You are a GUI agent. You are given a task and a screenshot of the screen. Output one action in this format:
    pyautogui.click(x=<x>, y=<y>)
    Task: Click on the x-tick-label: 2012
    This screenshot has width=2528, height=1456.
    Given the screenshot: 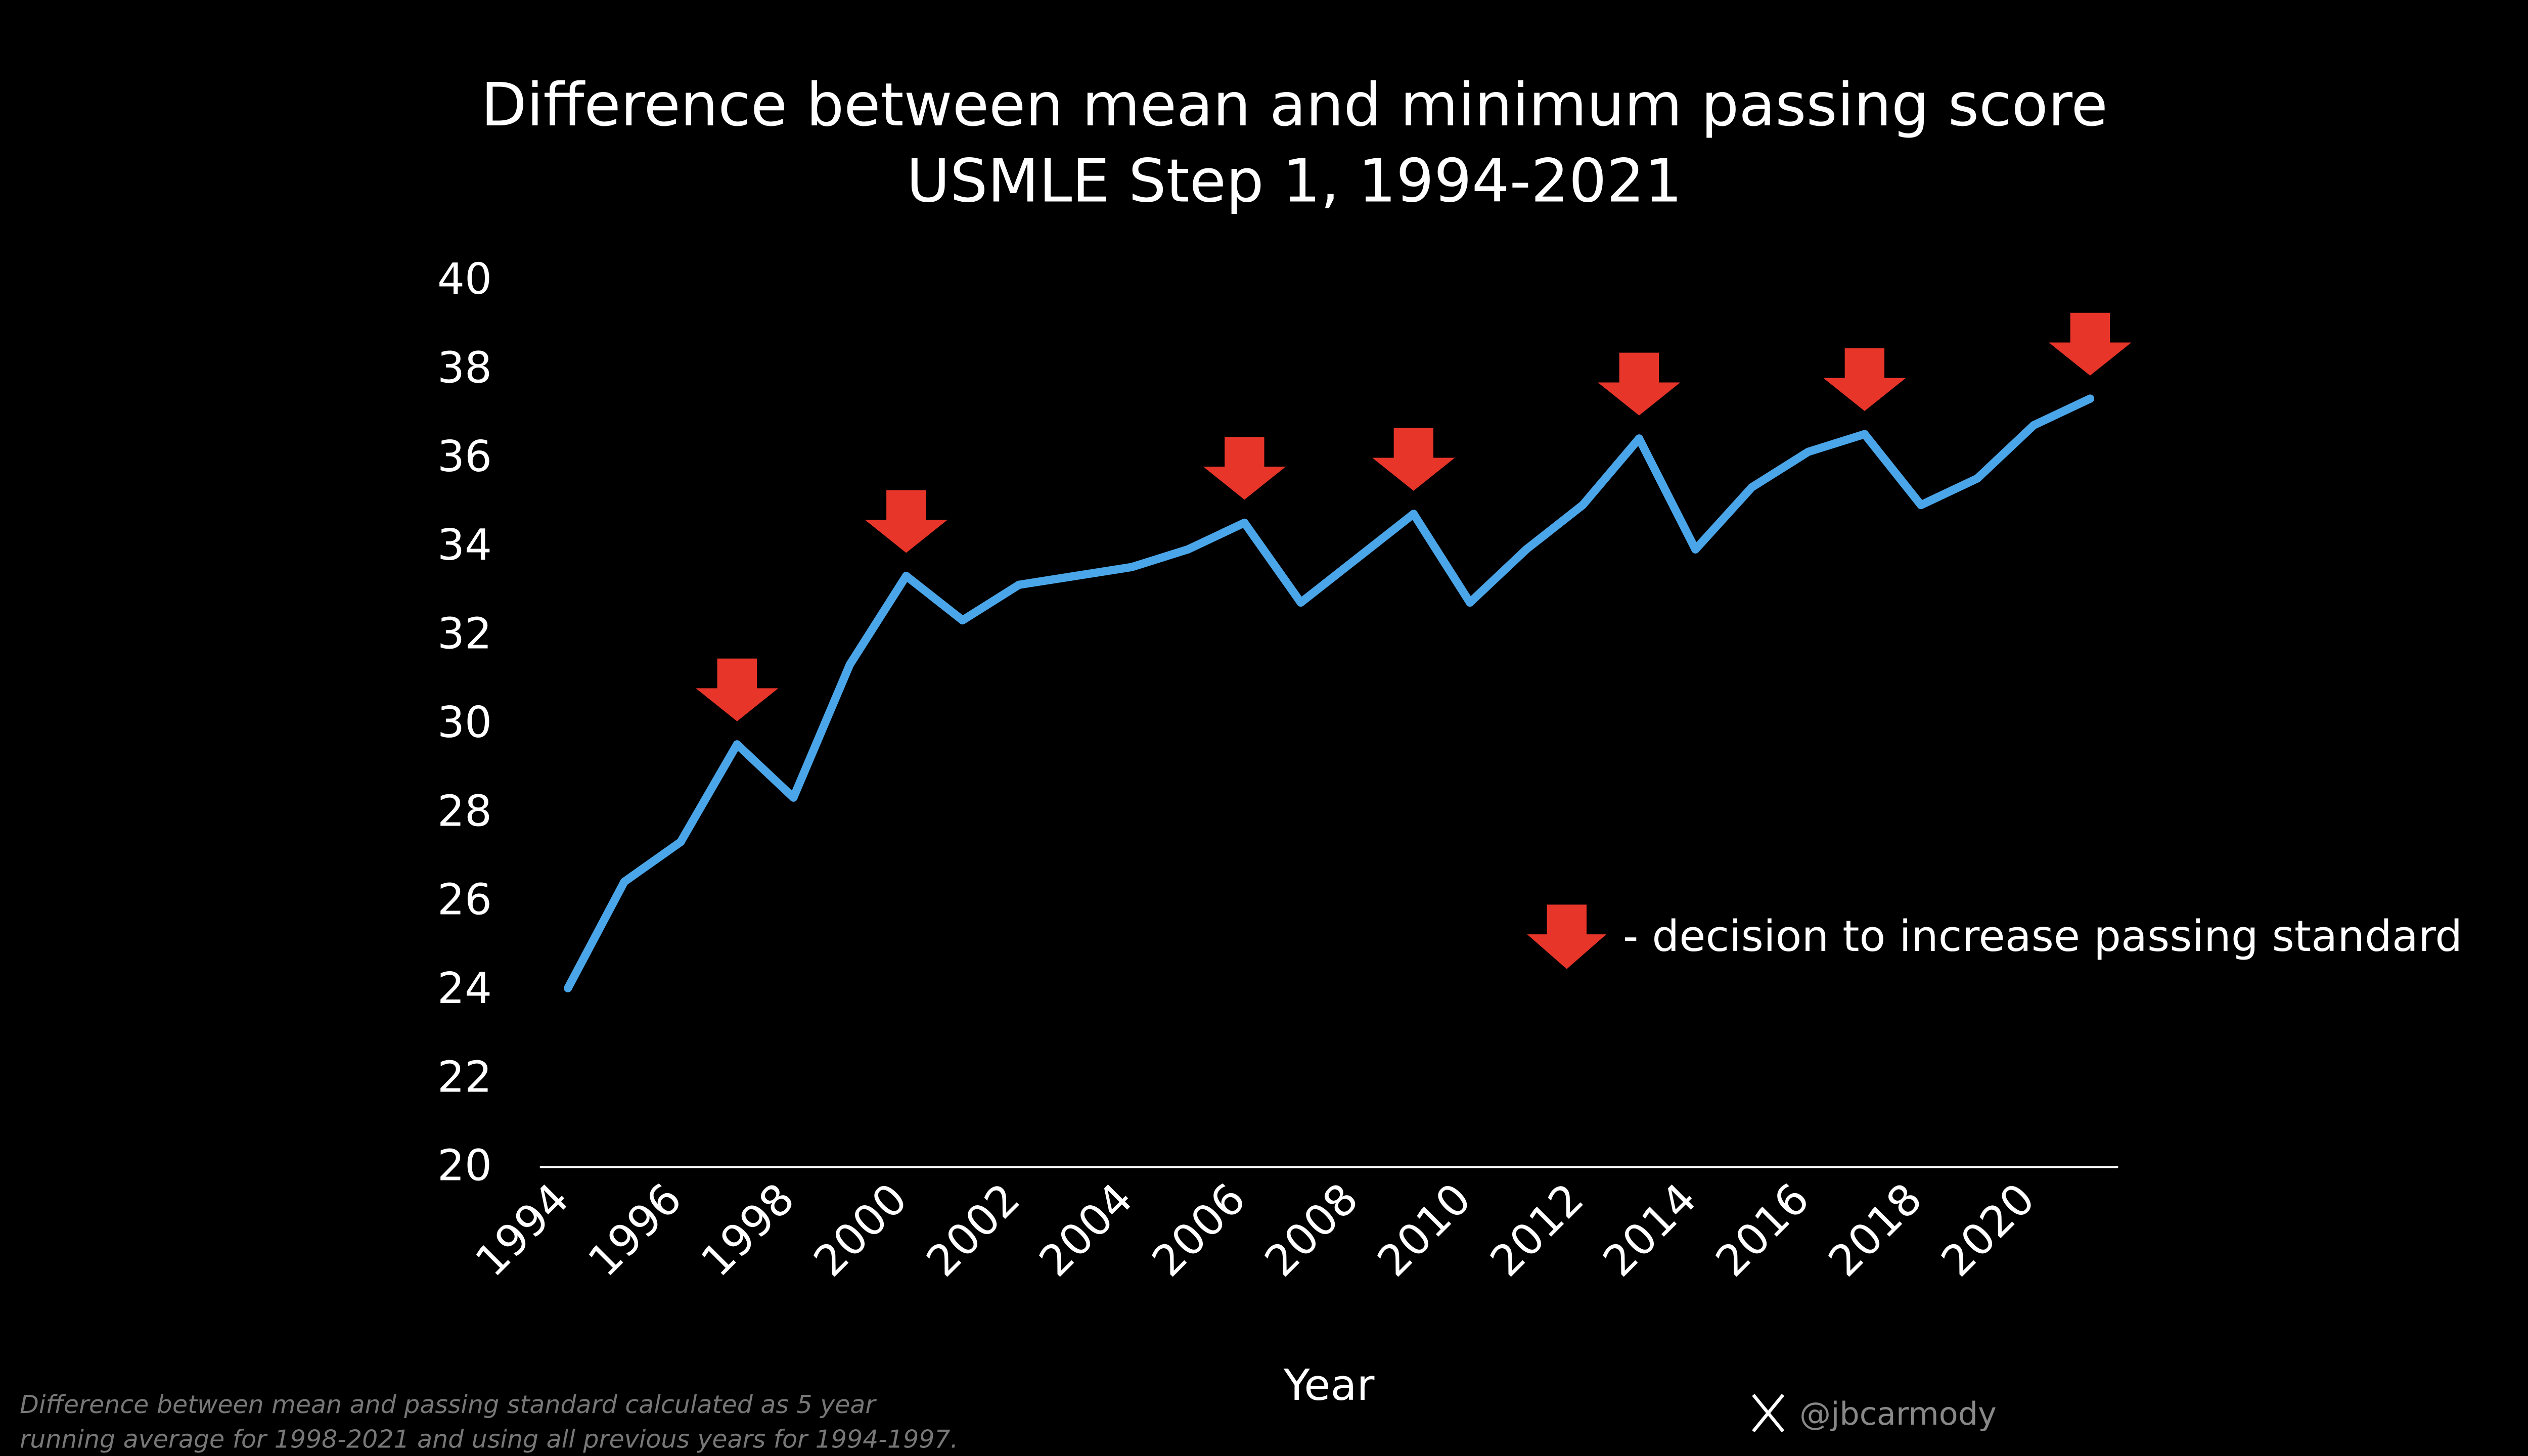 What is the action you would take?
    pyautogui.click(x=1538, y=1230)
    